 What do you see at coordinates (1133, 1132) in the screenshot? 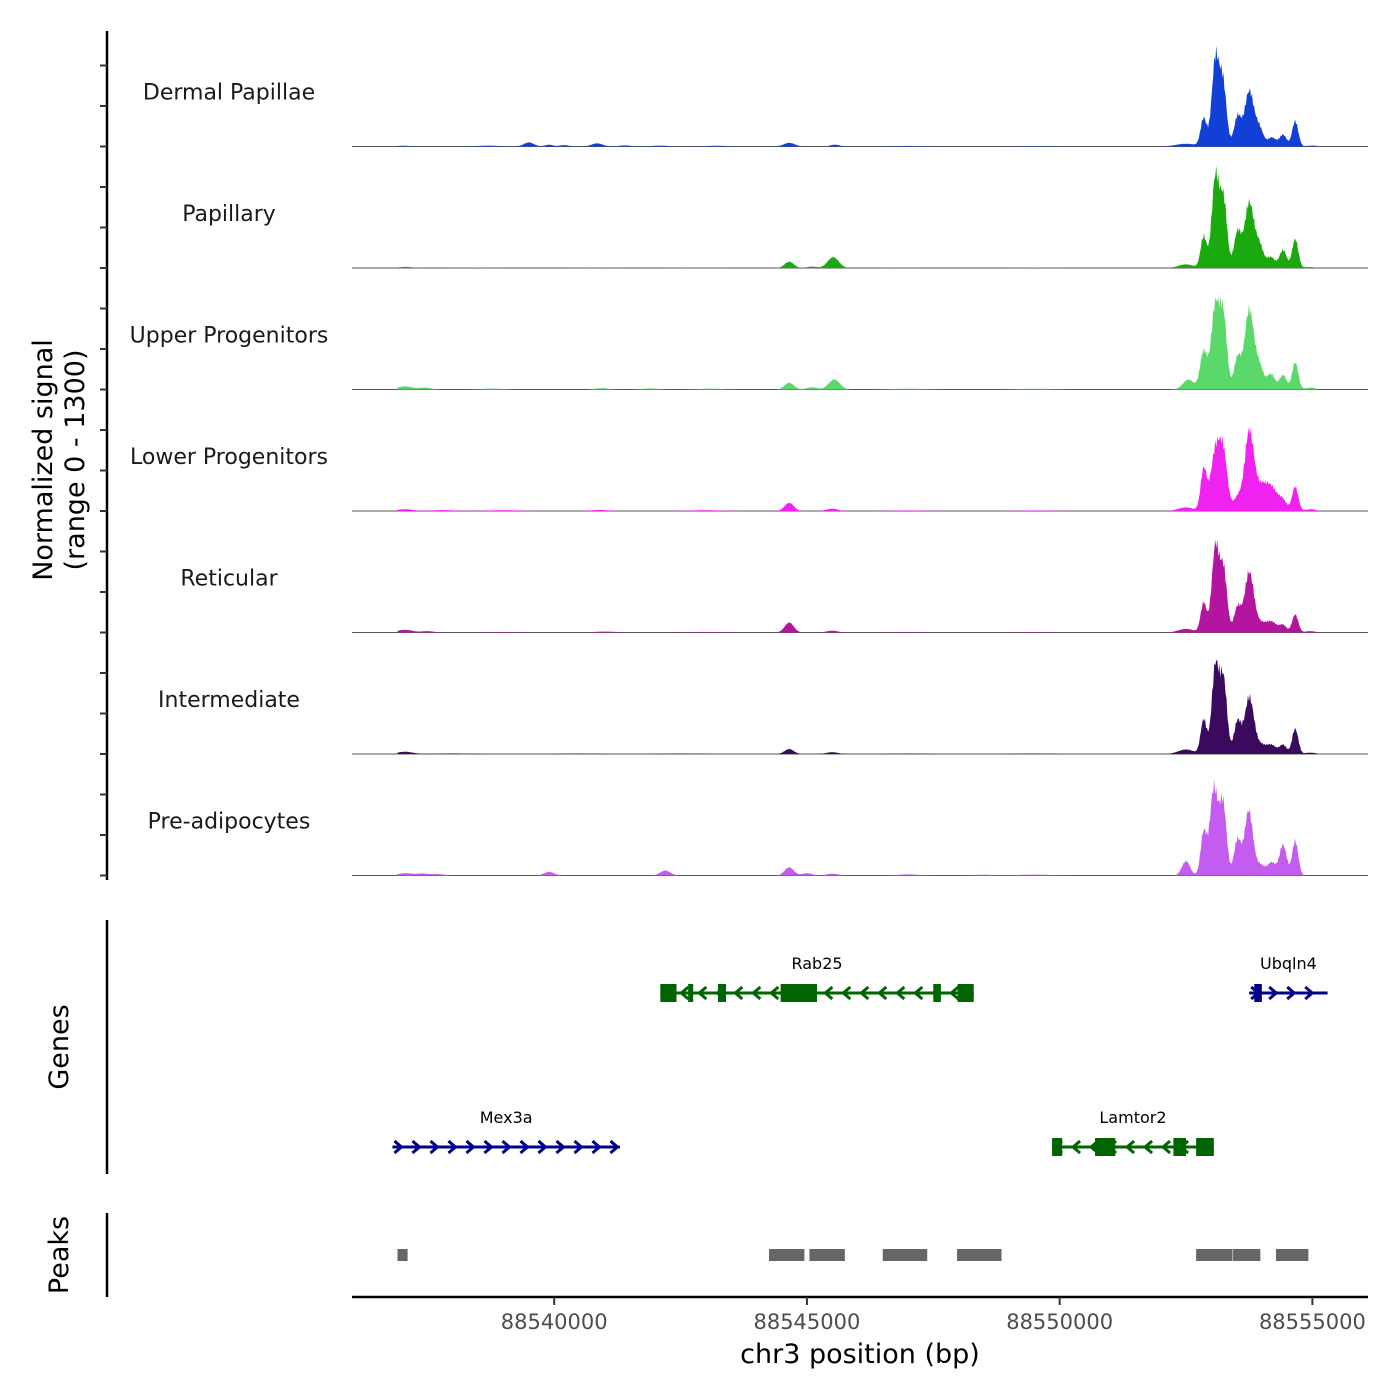
I see `gene-lamtor2: Lamtor2` at bounding box center [1133, 1132].